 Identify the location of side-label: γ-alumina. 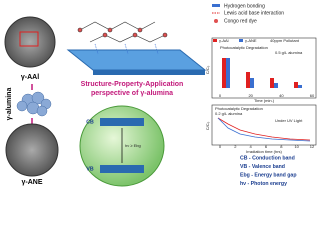
(9, 104).